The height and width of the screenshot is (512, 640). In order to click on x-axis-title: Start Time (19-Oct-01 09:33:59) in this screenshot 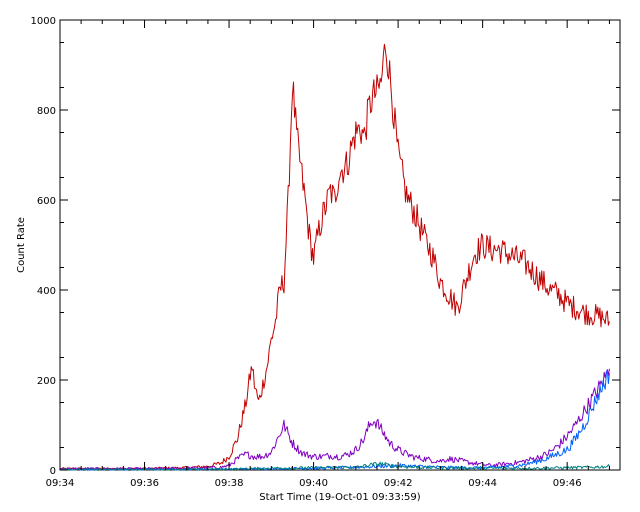, I will do `click(339, 497)`.